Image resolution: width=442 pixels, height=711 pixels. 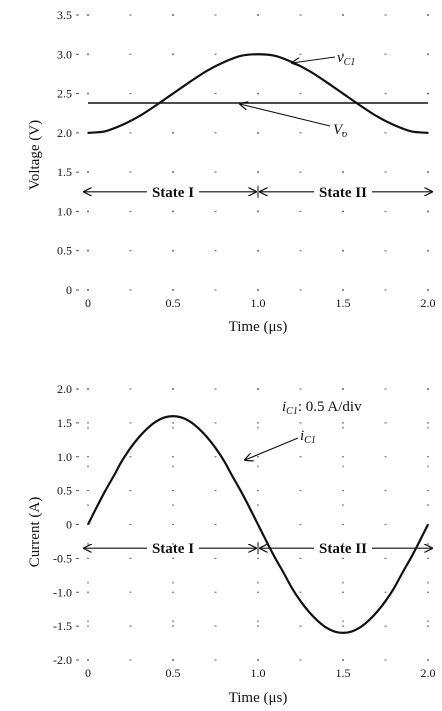 I want to click on voltage-y-tick-label: 3.0, so click(x=64, y=54).